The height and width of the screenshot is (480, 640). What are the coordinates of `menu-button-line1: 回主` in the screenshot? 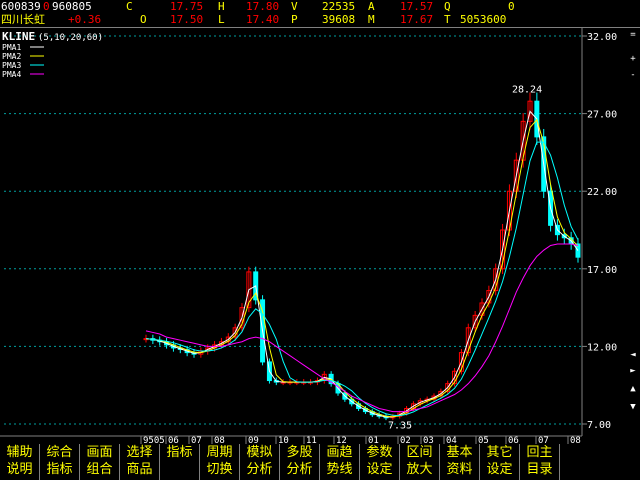 It's located at (539, 452).